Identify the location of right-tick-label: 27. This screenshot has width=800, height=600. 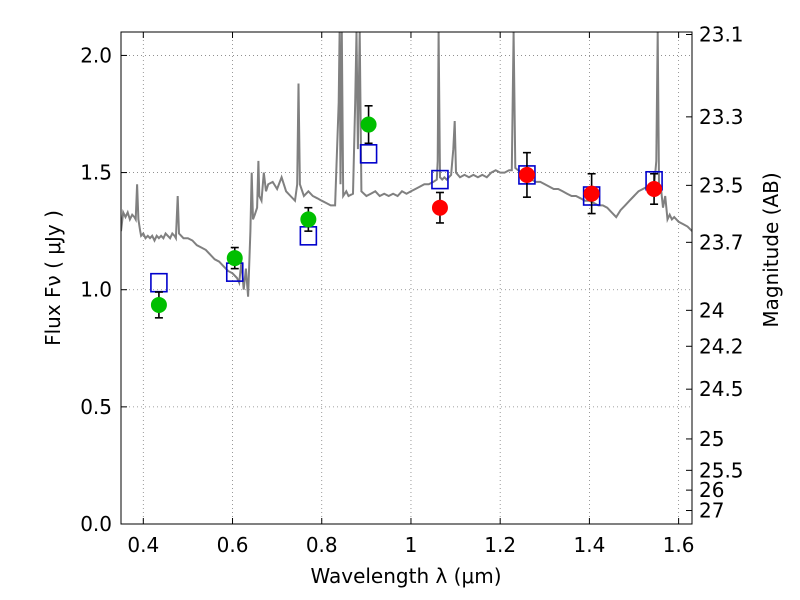
(711, 511).